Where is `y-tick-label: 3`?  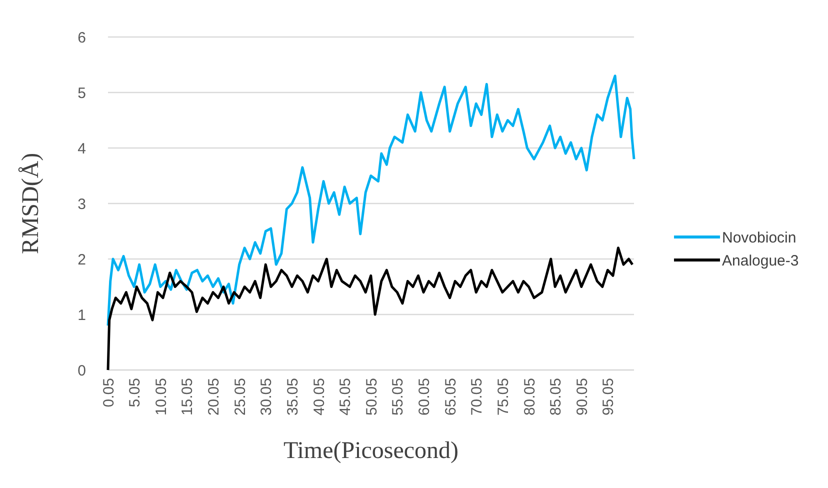
y-tick-label: 3 is located at coordinates (82, 204).